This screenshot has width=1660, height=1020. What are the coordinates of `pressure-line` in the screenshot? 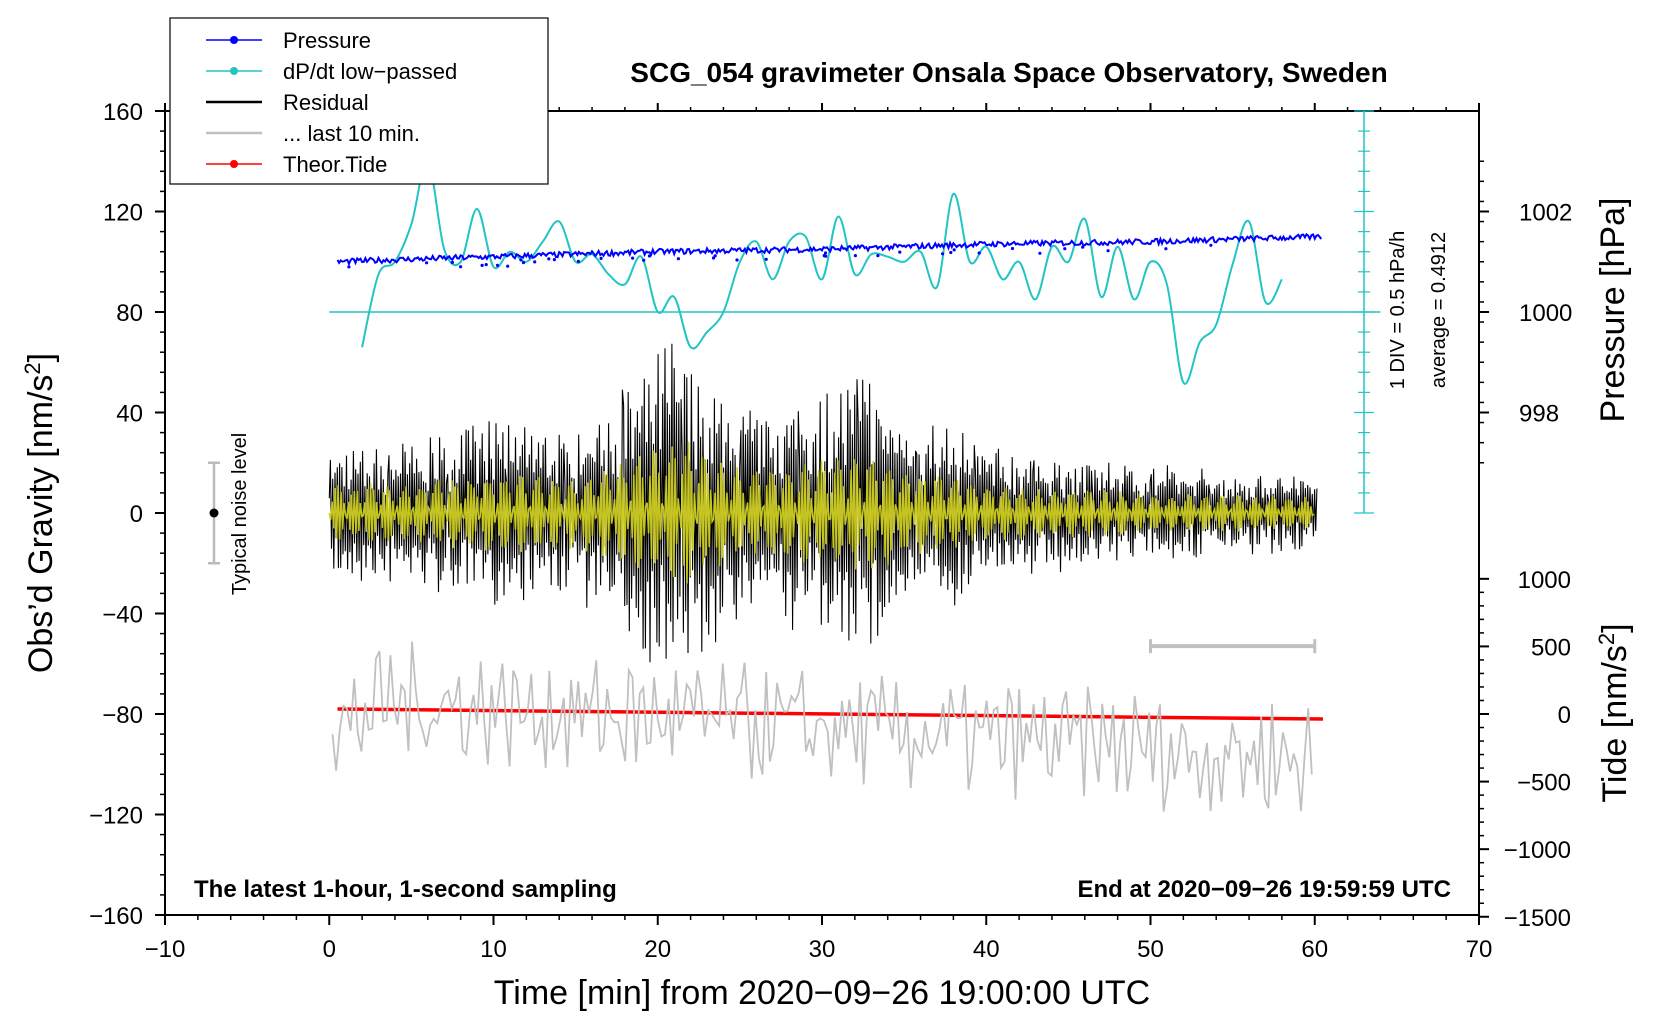 It's located at (829, 249).